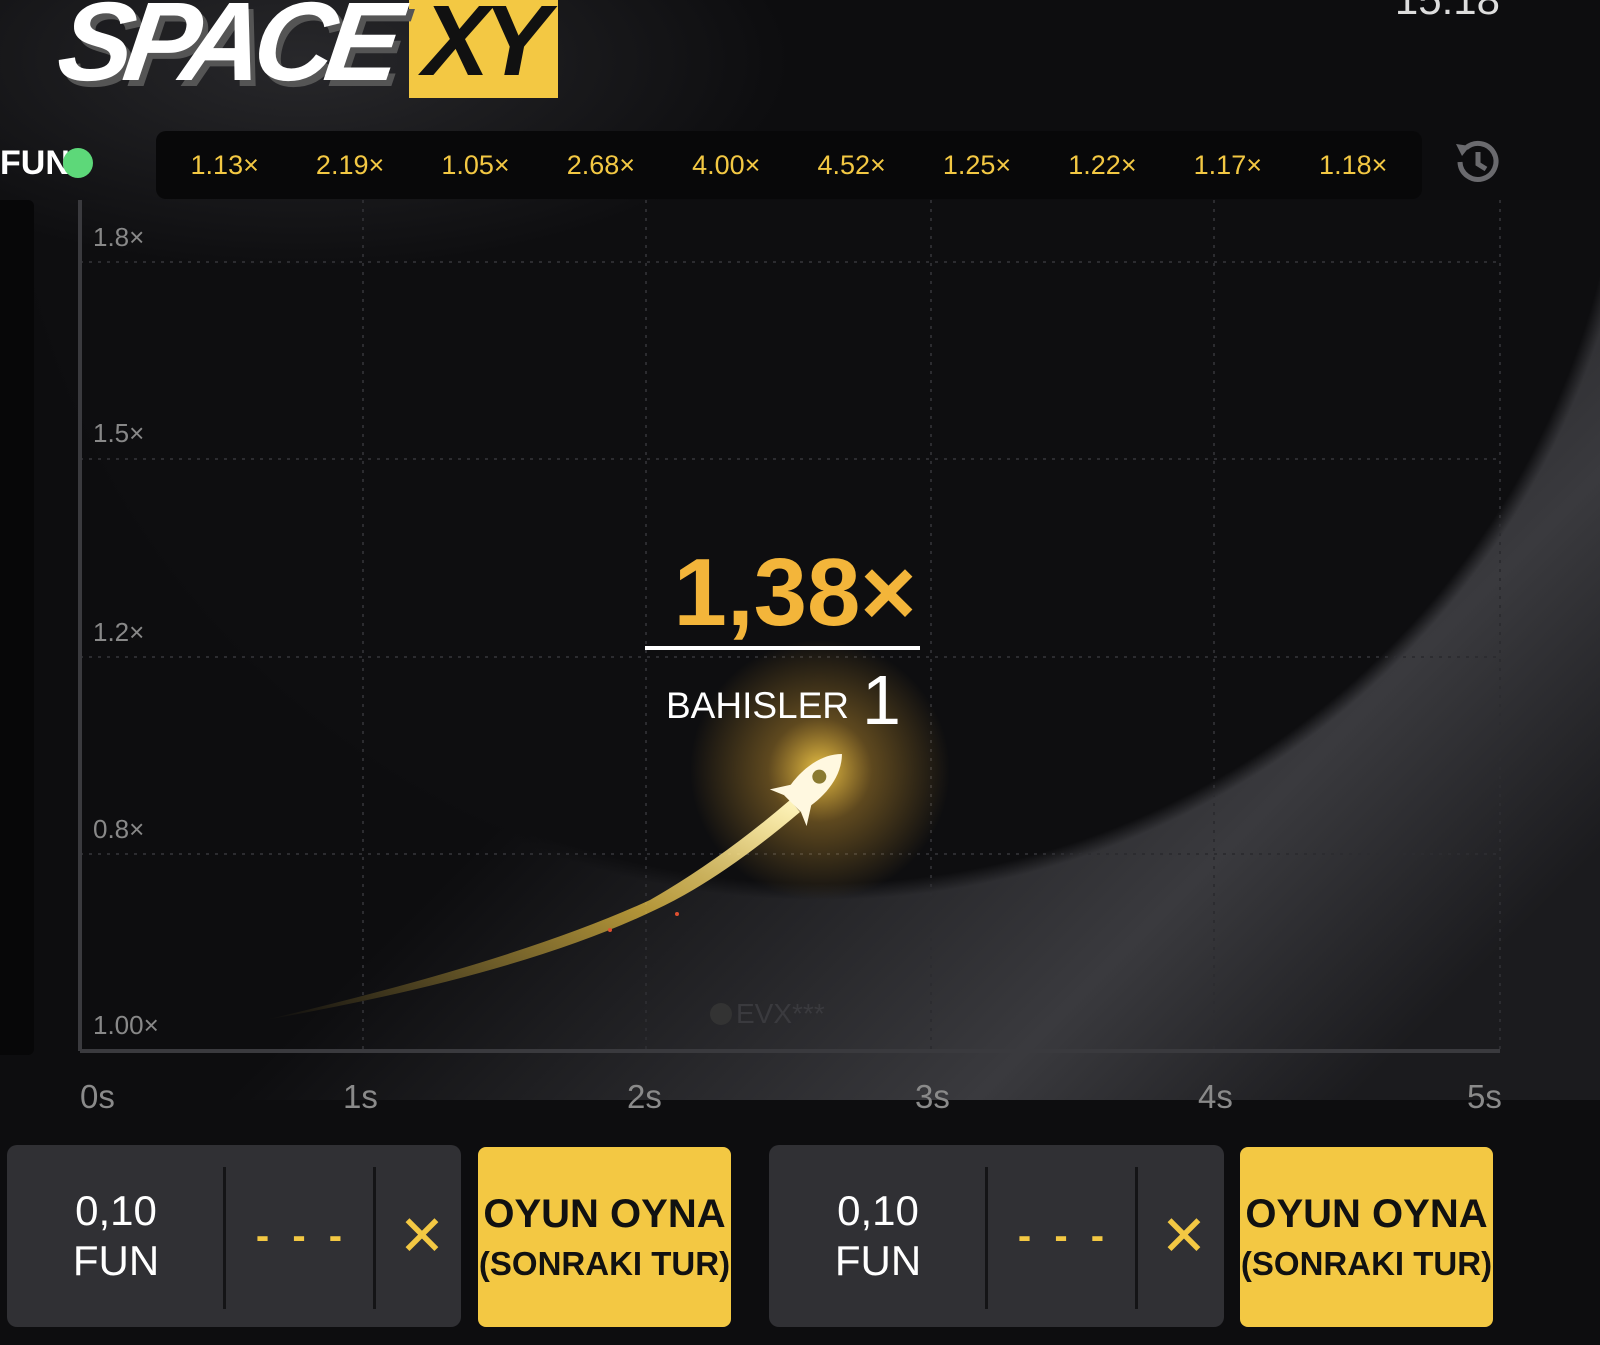 Image resolution: width=1600 pixels, height=1345 pixels. What do you see at coordinates (758, 705) in the screenshot?
I see `bets-label: BAHISLER` at bounding box center [758, 705].